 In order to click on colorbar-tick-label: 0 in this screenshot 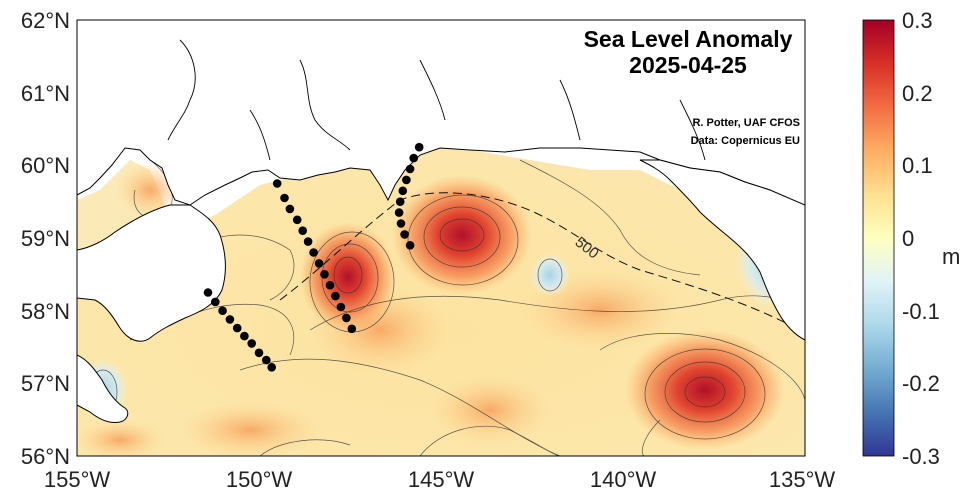, I will do `click(908, 238)`.